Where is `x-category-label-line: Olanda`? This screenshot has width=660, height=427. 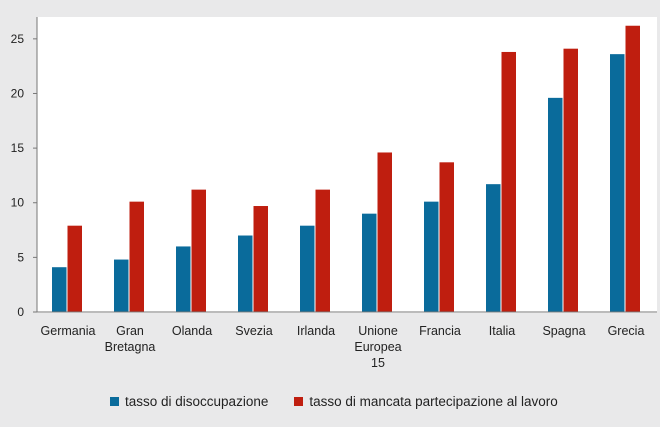
x-category-label-line: Olanda is located at coordinates (192, 331).